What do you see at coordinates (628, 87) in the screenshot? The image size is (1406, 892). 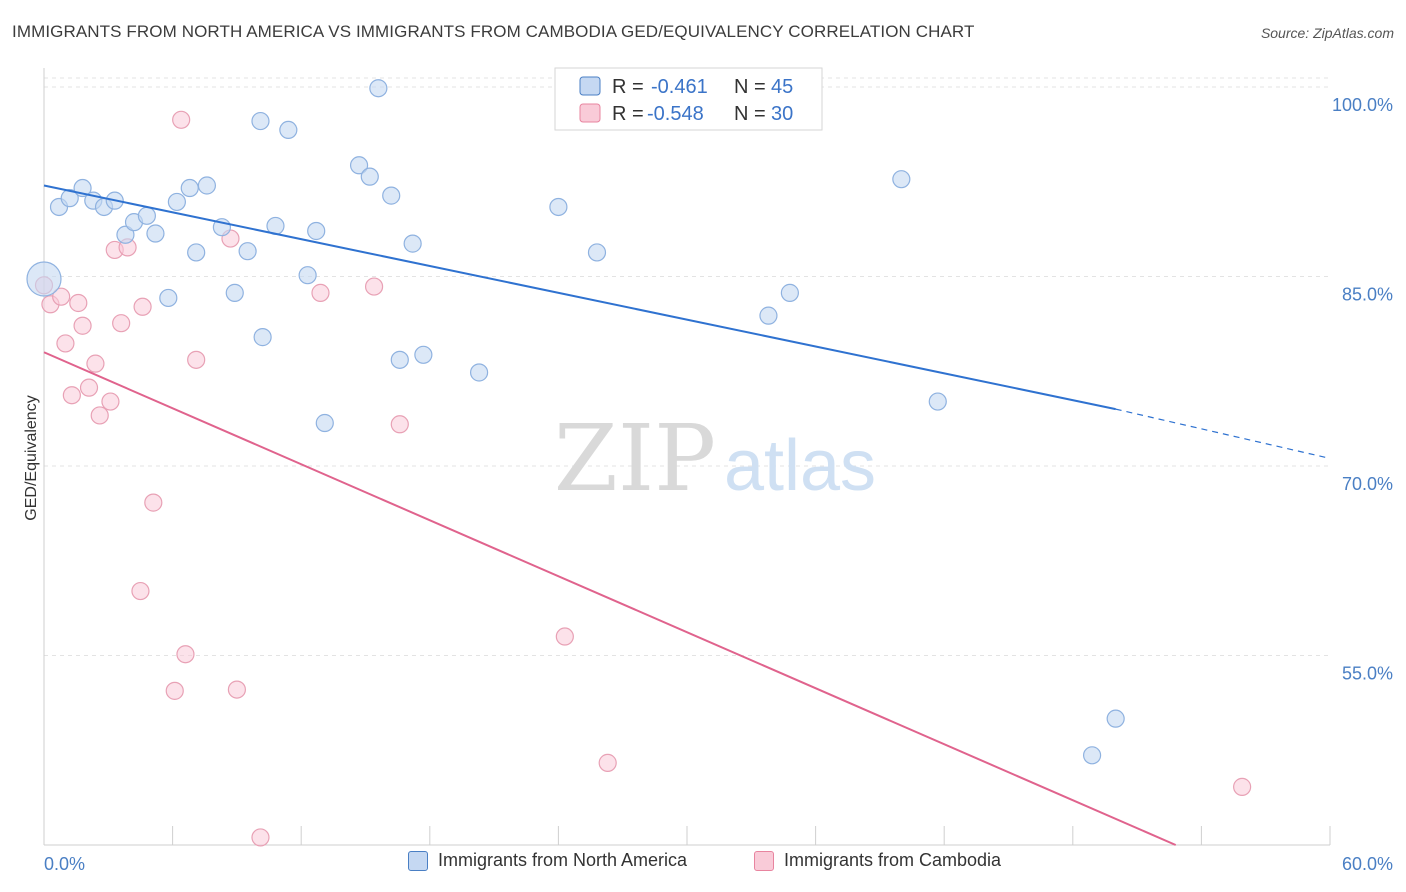 I see `legend-r-label-1: R =` at bounding box center [628, 87].